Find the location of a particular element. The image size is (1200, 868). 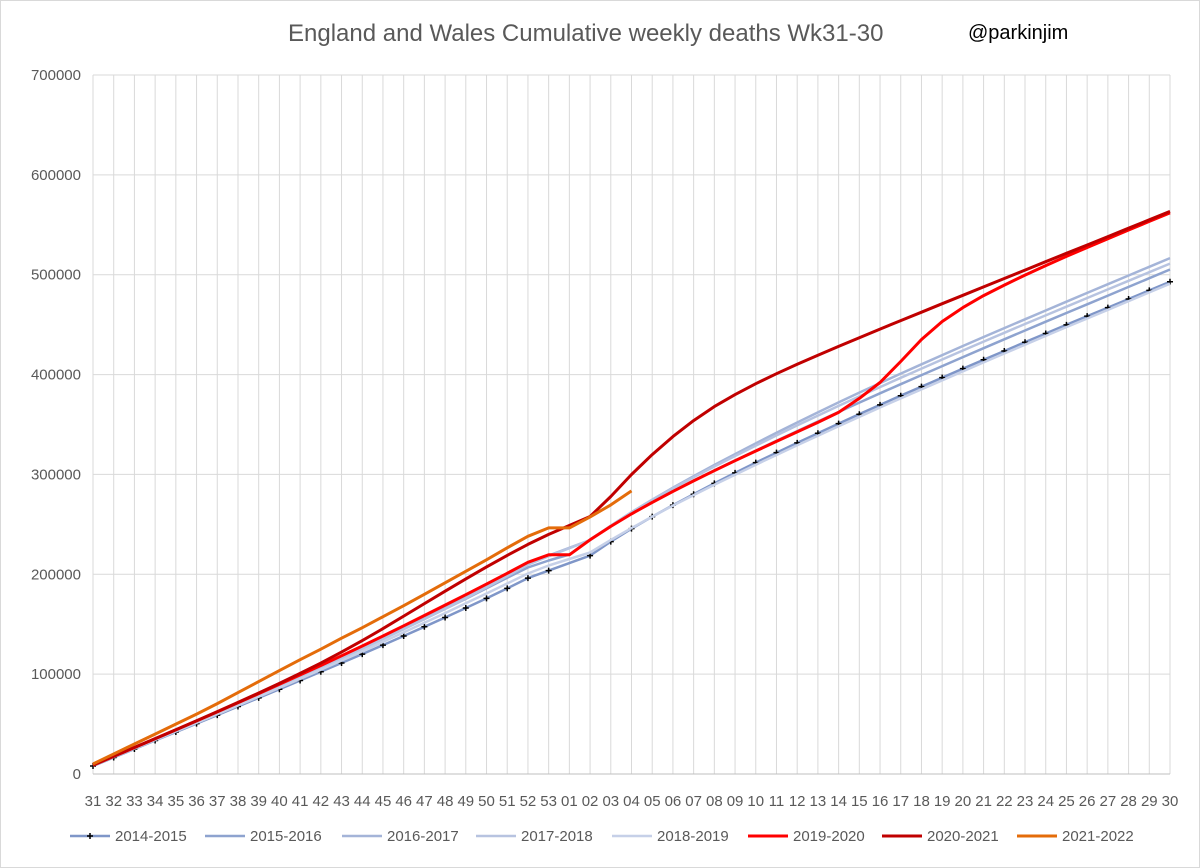

x-tick-label: 06 is located at coordinates (673, 801).